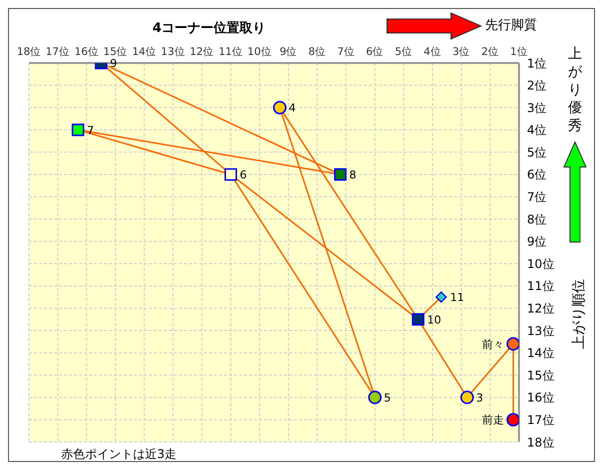  I want to click on annotation: 11, so click(457, 297).